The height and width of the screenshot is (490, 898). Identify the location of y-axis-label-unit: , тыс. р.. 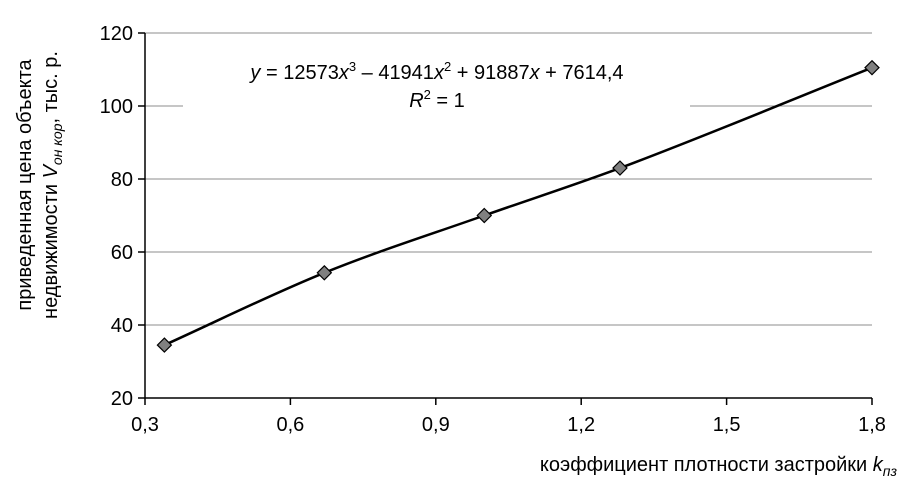
(51, 87).